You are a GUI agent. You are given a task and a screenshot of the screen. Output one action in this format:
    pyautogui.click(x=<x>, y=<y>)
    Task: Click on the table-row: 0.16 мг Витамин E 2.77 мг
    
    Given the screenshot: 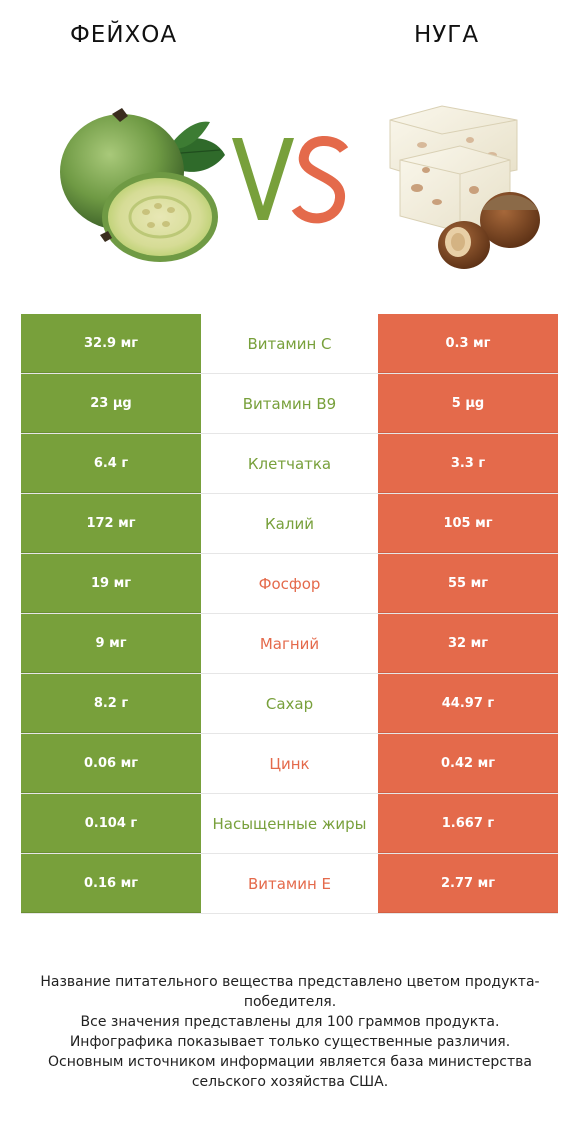 What is the action you would take?
    pyautogui.click(x=289, y=884)
    